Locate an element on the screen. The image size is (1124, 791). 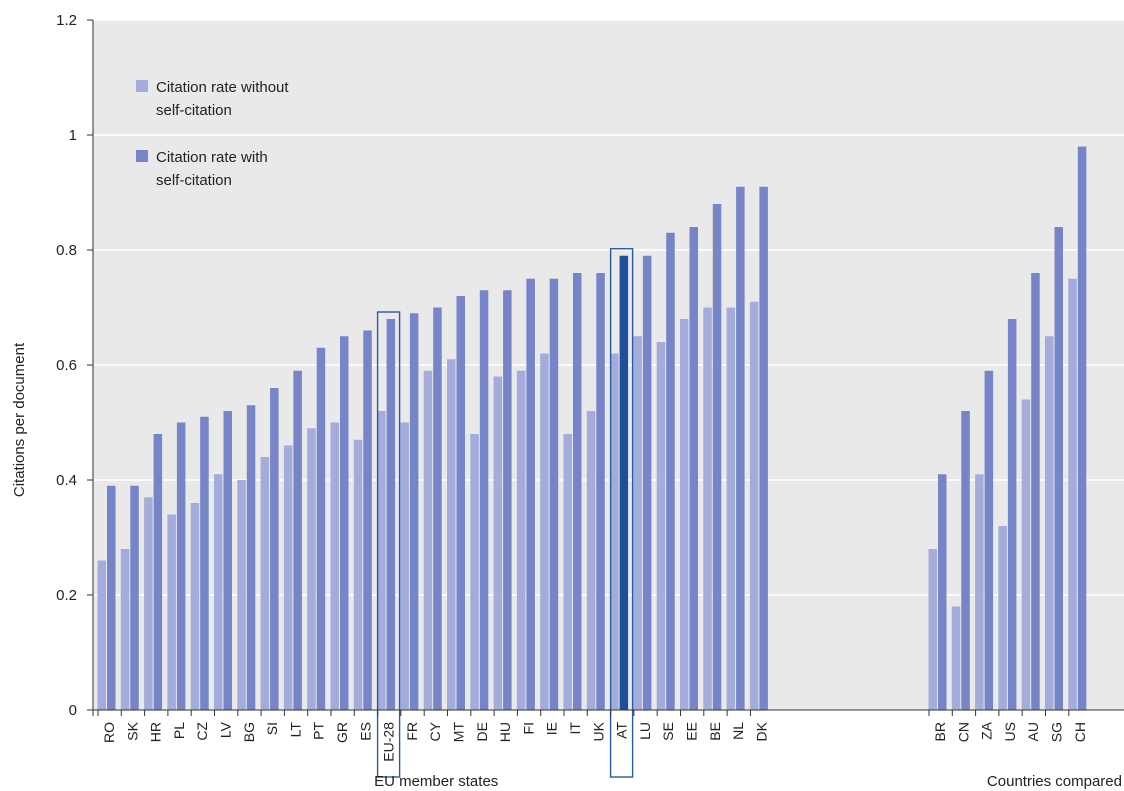
bar-with-self-citation-us is located at coordinates (1012, 514).